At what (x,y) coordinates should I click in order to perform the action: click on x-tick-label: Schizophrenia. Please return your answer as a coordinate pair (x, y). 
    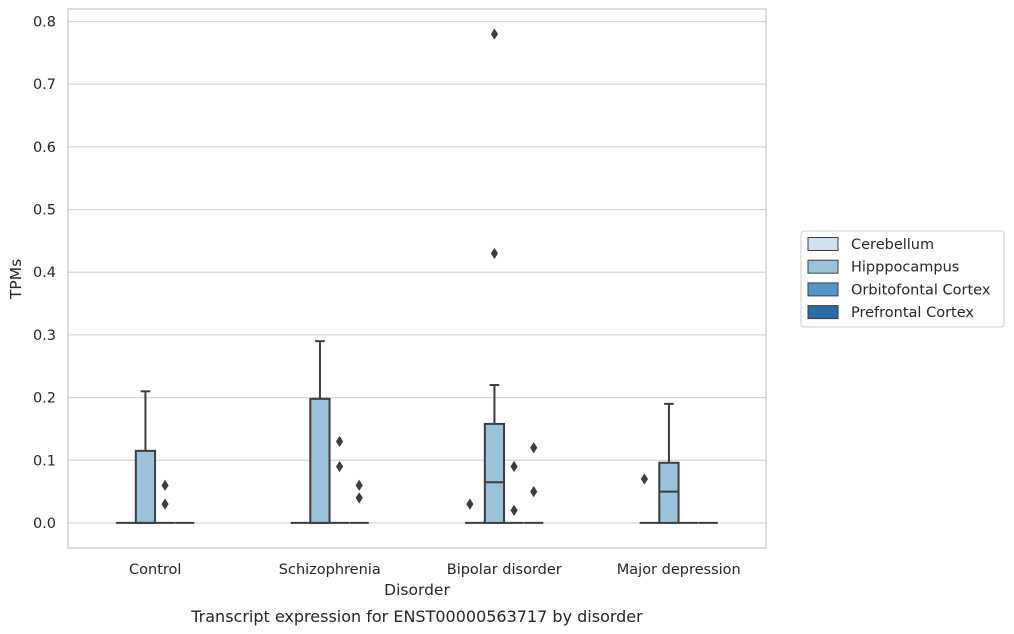
    Looking at the image, I should click on (330, 570).